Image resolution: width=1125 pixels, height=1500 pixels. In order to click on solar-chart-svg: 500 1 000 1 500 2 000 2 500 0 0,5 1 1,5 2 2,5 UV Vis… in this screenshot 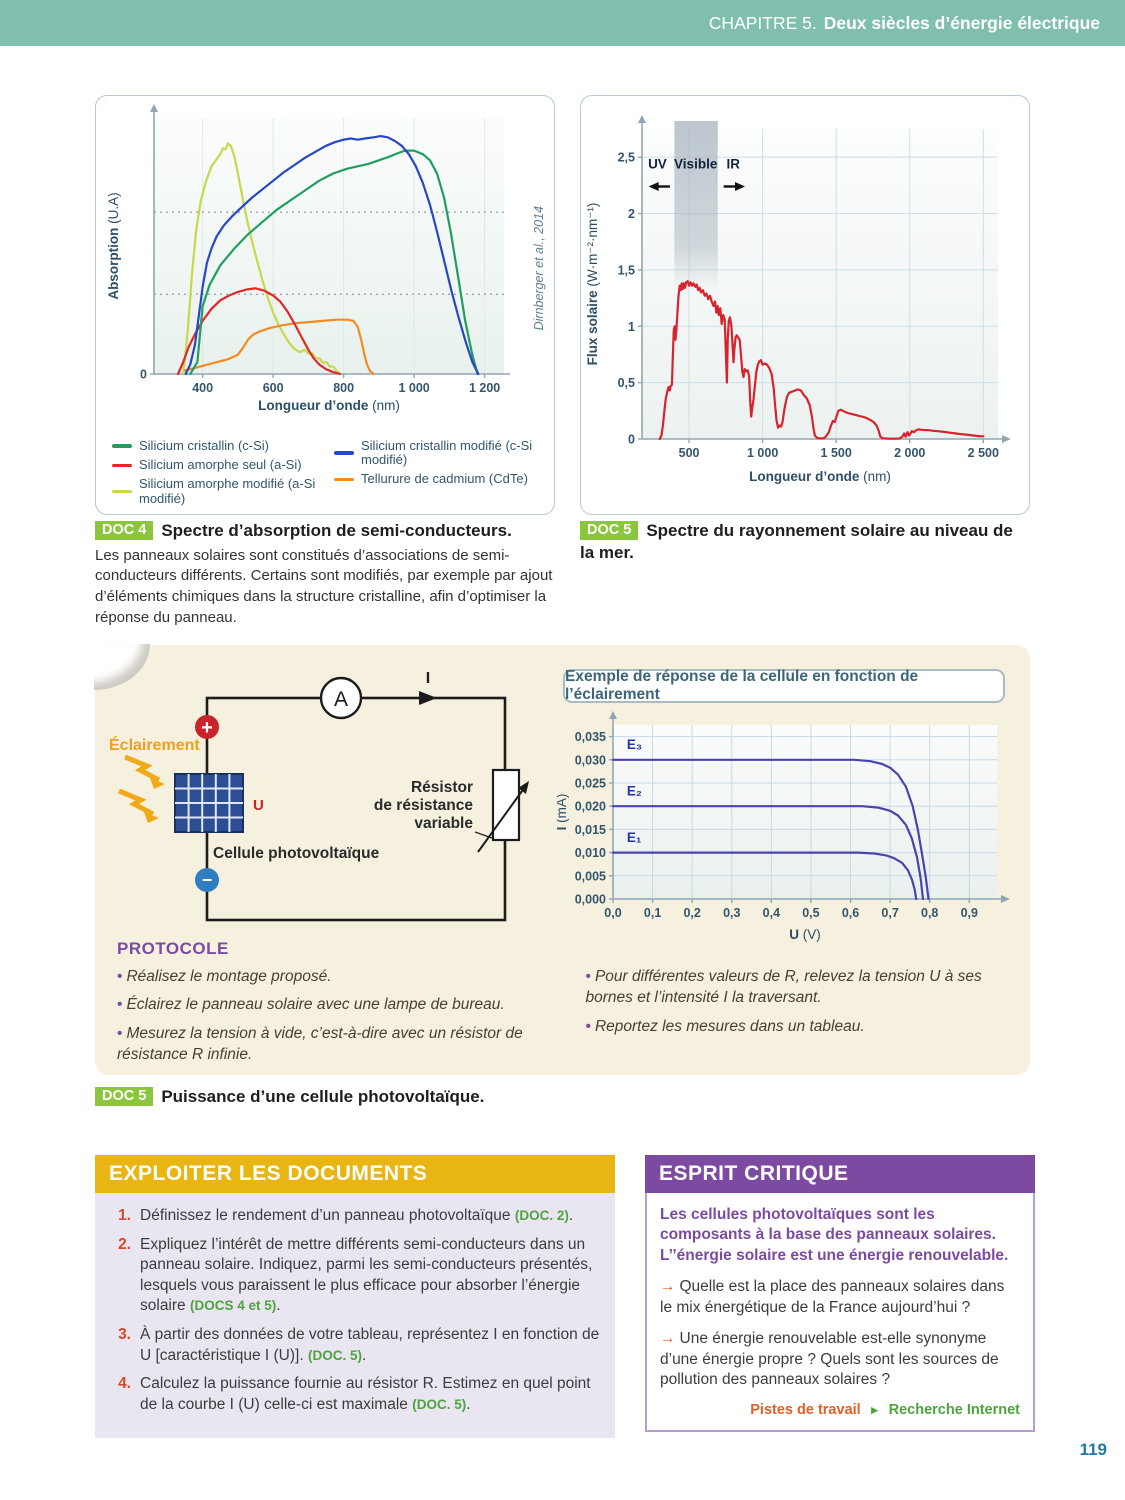, I will do `click(798, 299)`.